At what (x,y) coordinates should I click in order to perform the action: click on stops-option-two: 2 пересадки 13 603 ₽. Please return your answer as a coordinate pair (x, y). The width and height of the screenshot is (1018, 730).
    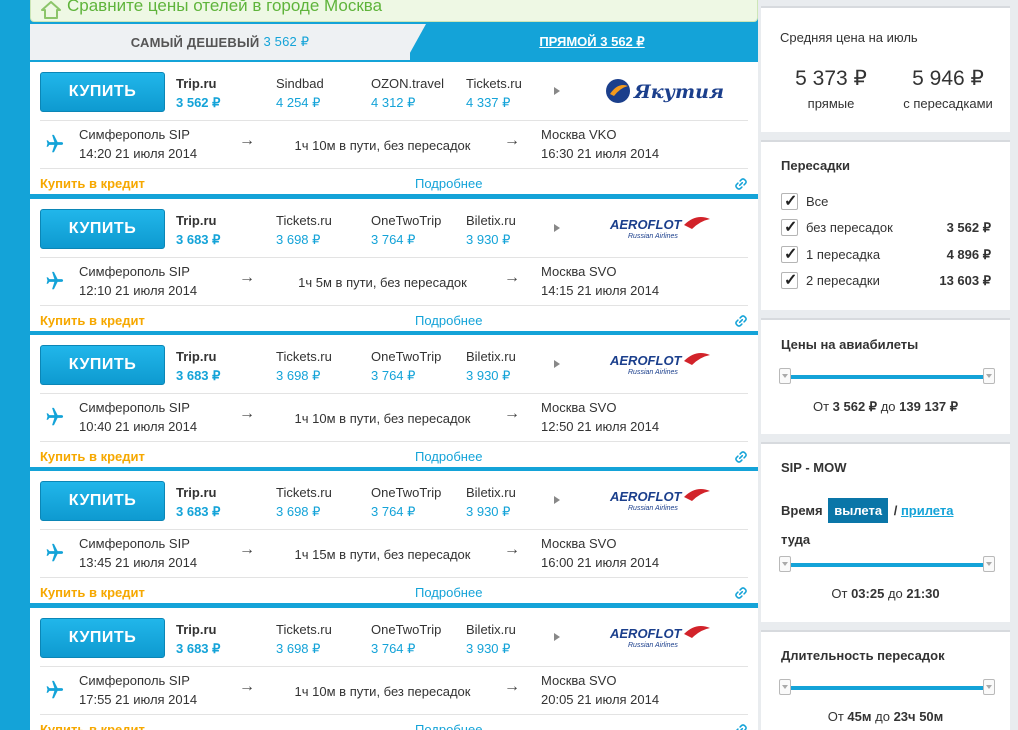
    Looking at the image, I should click on (886, 280).